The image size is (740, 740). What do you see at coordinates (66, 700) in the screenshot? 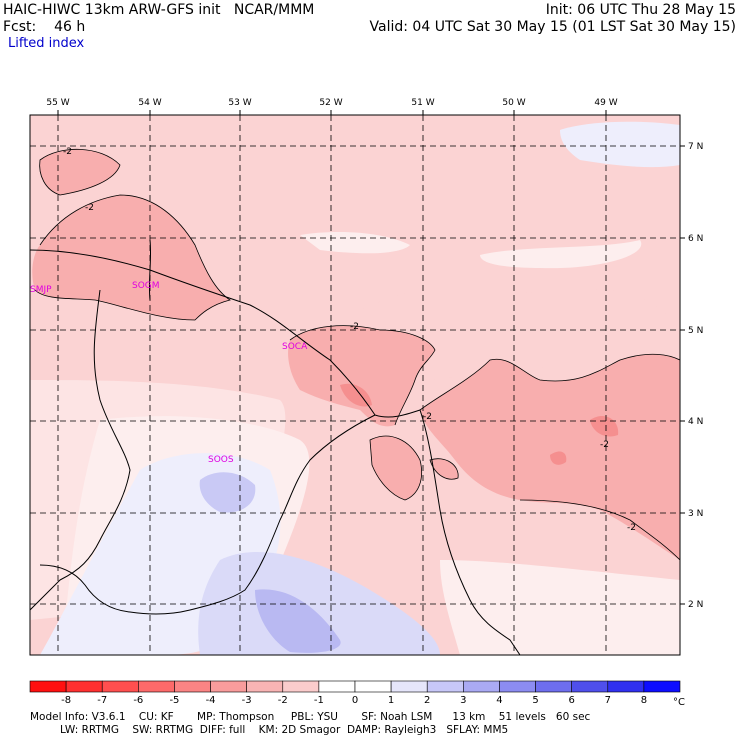
I see `colorbar-tick-label: -8` at bounding box center [66, 700].